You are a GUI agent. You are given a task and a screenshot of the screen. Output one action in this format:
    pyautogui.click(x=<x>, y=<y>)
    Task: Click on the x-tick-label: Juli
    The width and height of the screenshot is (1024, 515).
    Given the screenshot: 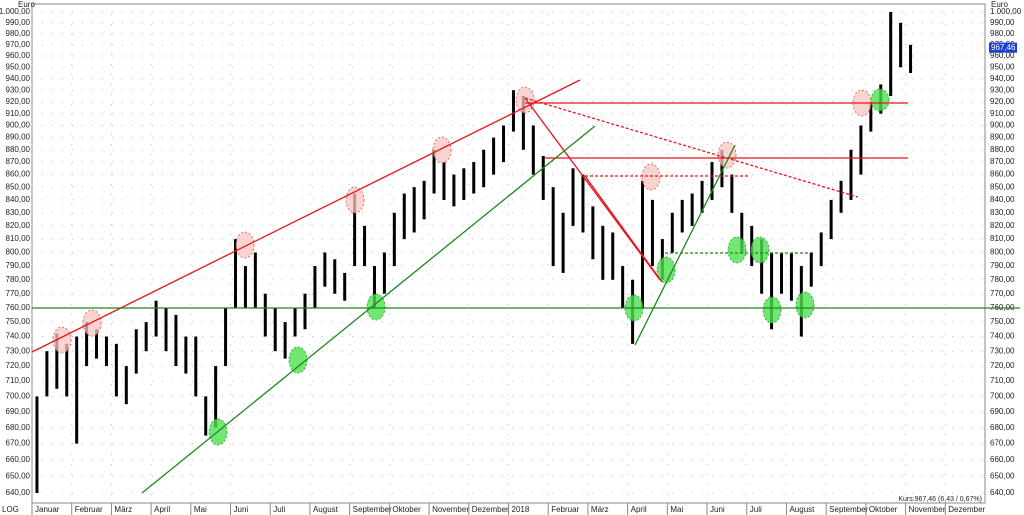 What is the action you would take?
    pyautogui.click(x=279, y=509)
    